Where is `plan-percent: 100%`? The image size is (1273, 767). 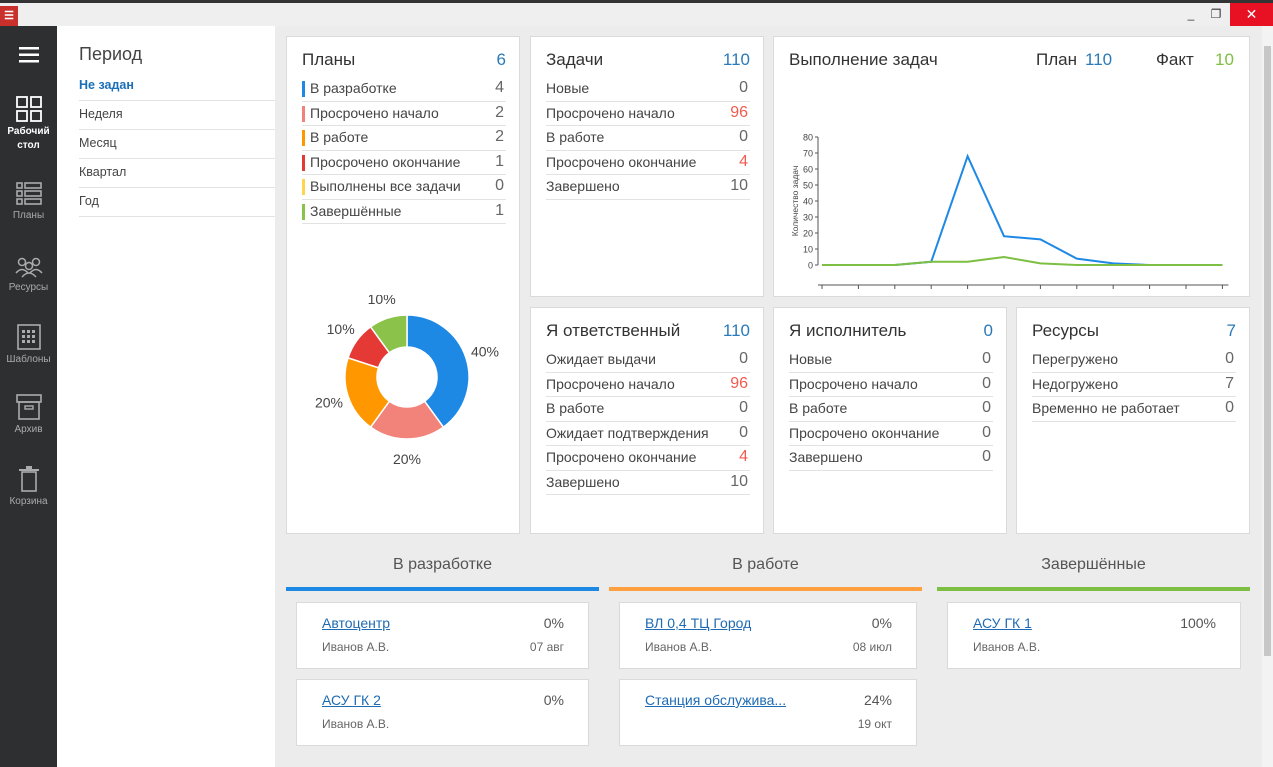 plan-percent: 100% is located at coordinates (1198, 623).